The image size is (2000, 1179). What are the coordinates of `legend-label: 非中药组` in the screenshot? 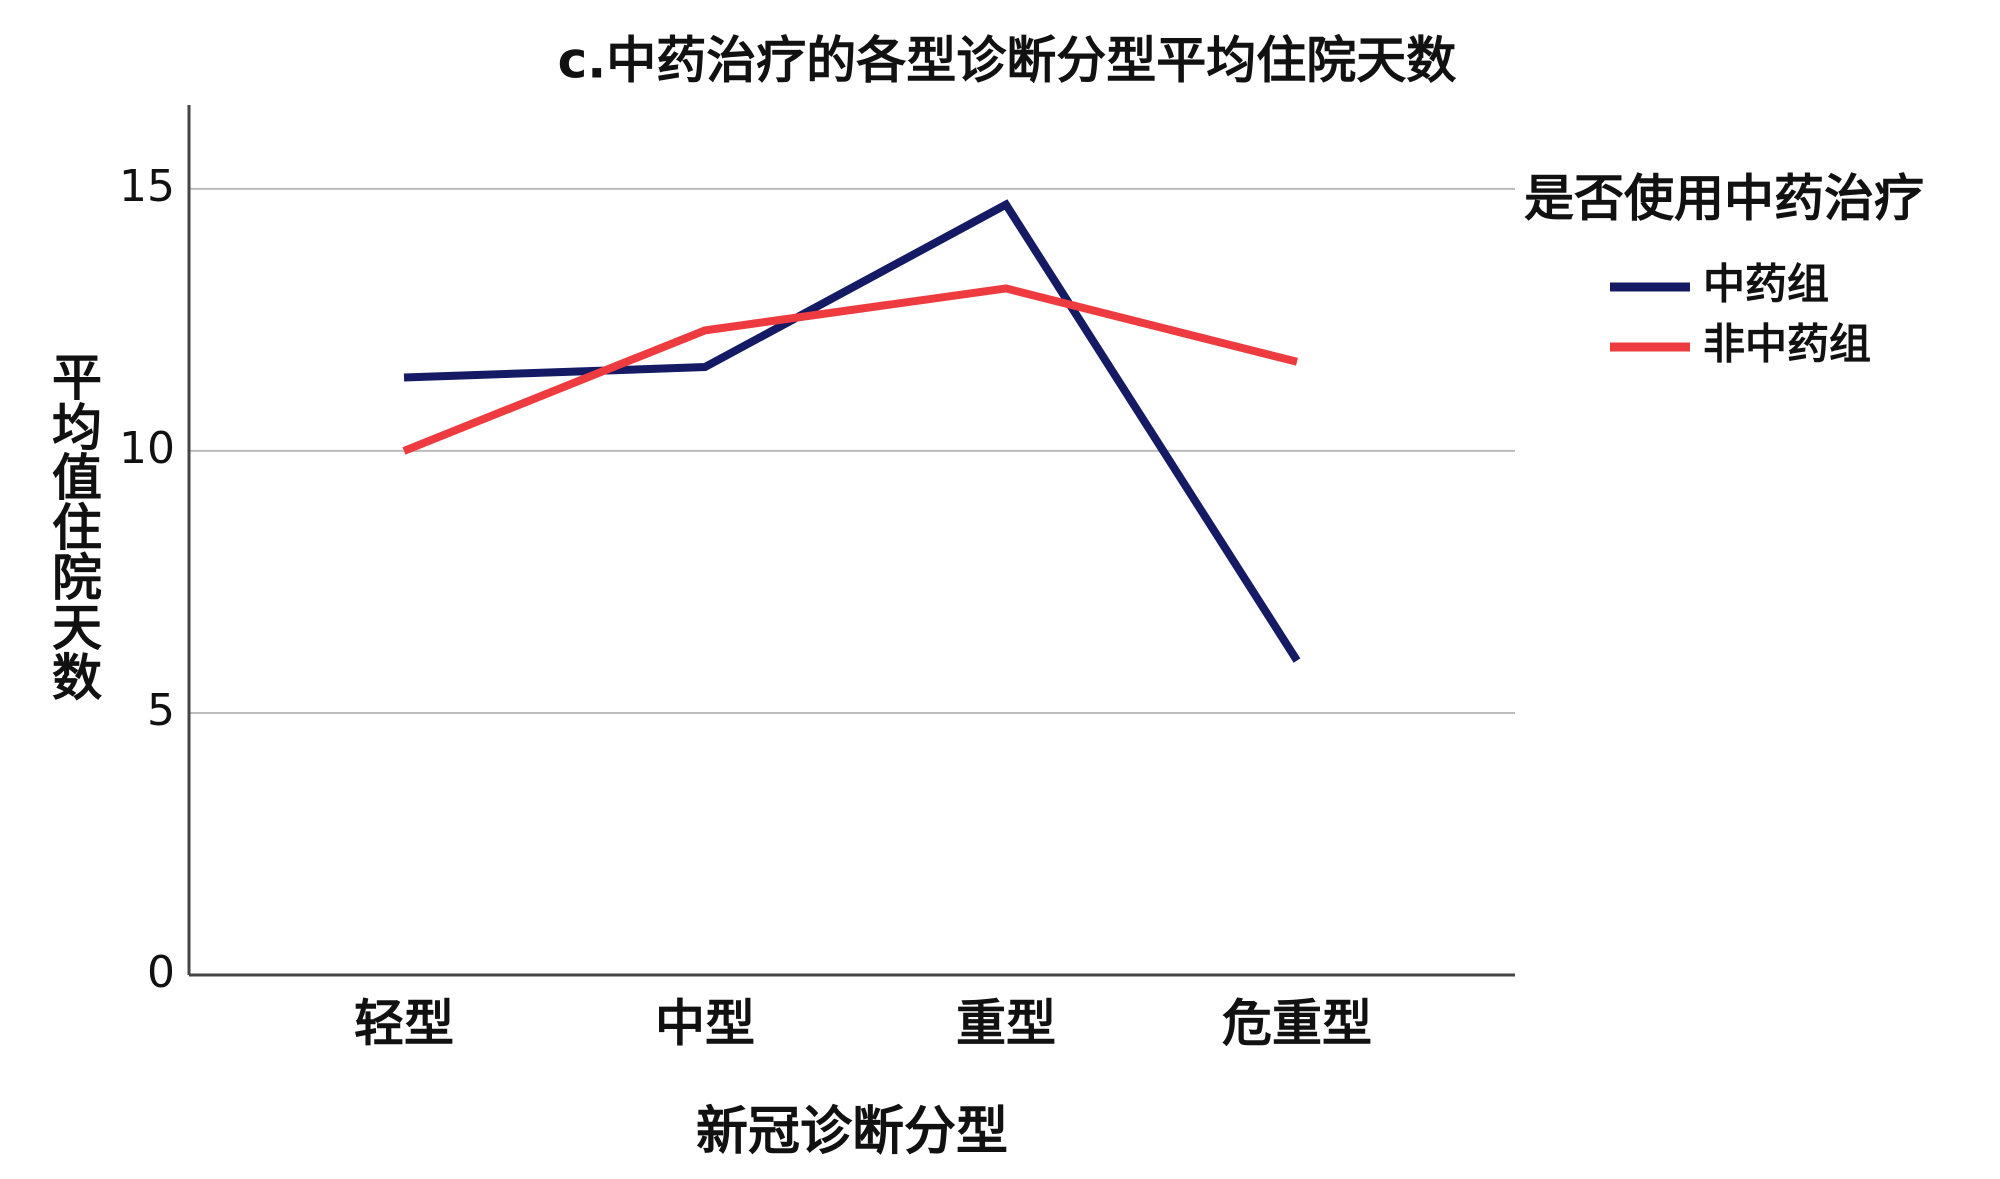 It's located at (1787, 344).